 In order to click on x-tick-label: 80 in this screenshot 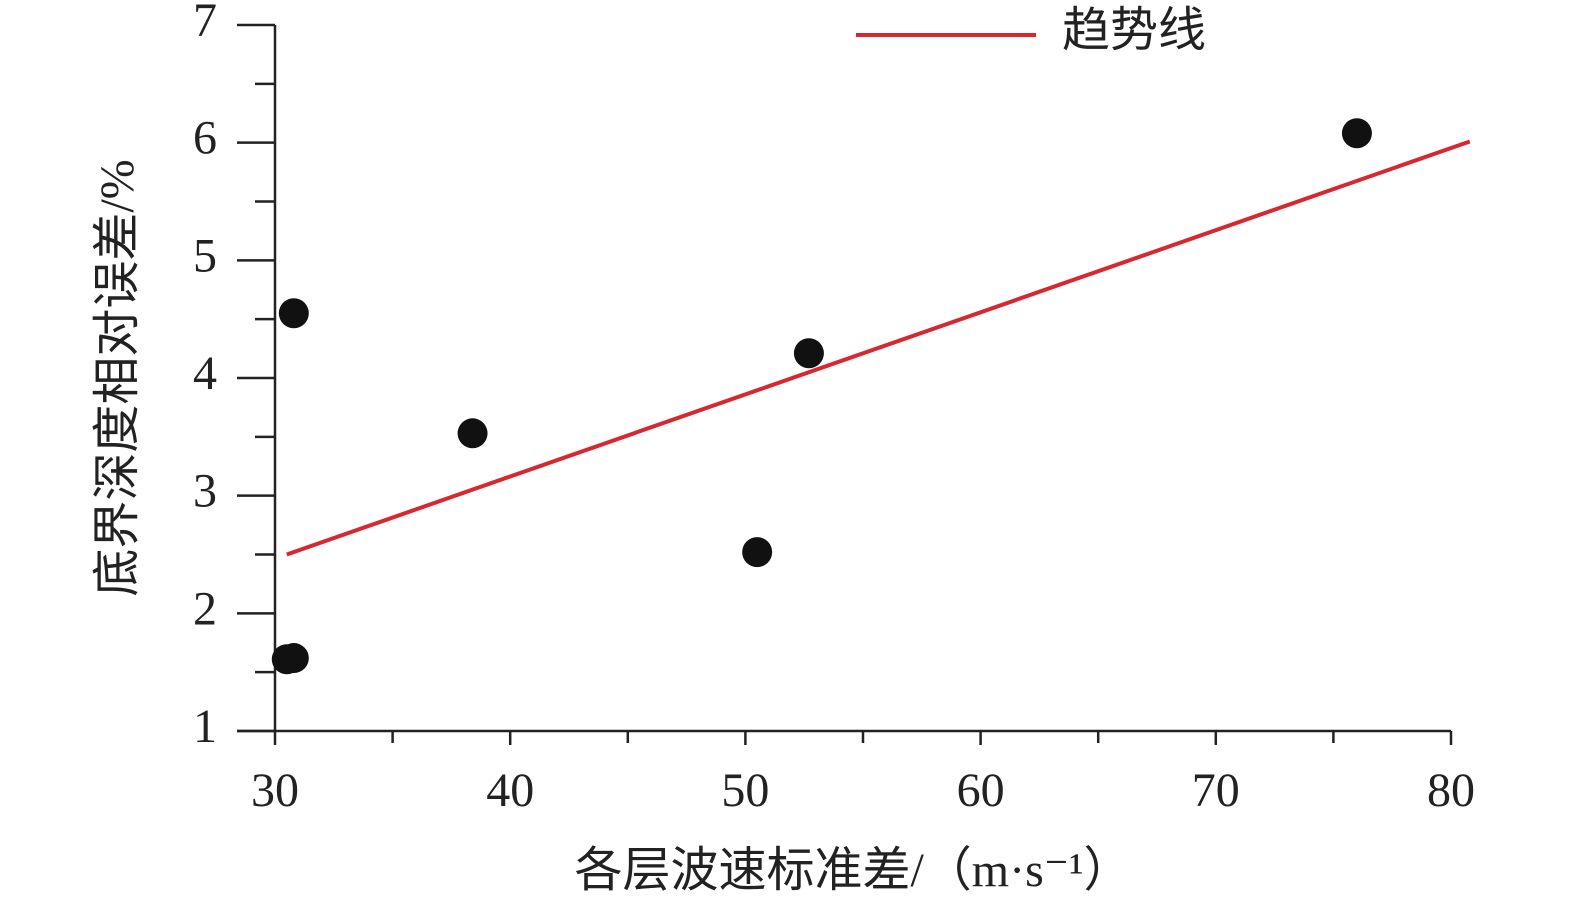, I will do `click(1451, 790)`.